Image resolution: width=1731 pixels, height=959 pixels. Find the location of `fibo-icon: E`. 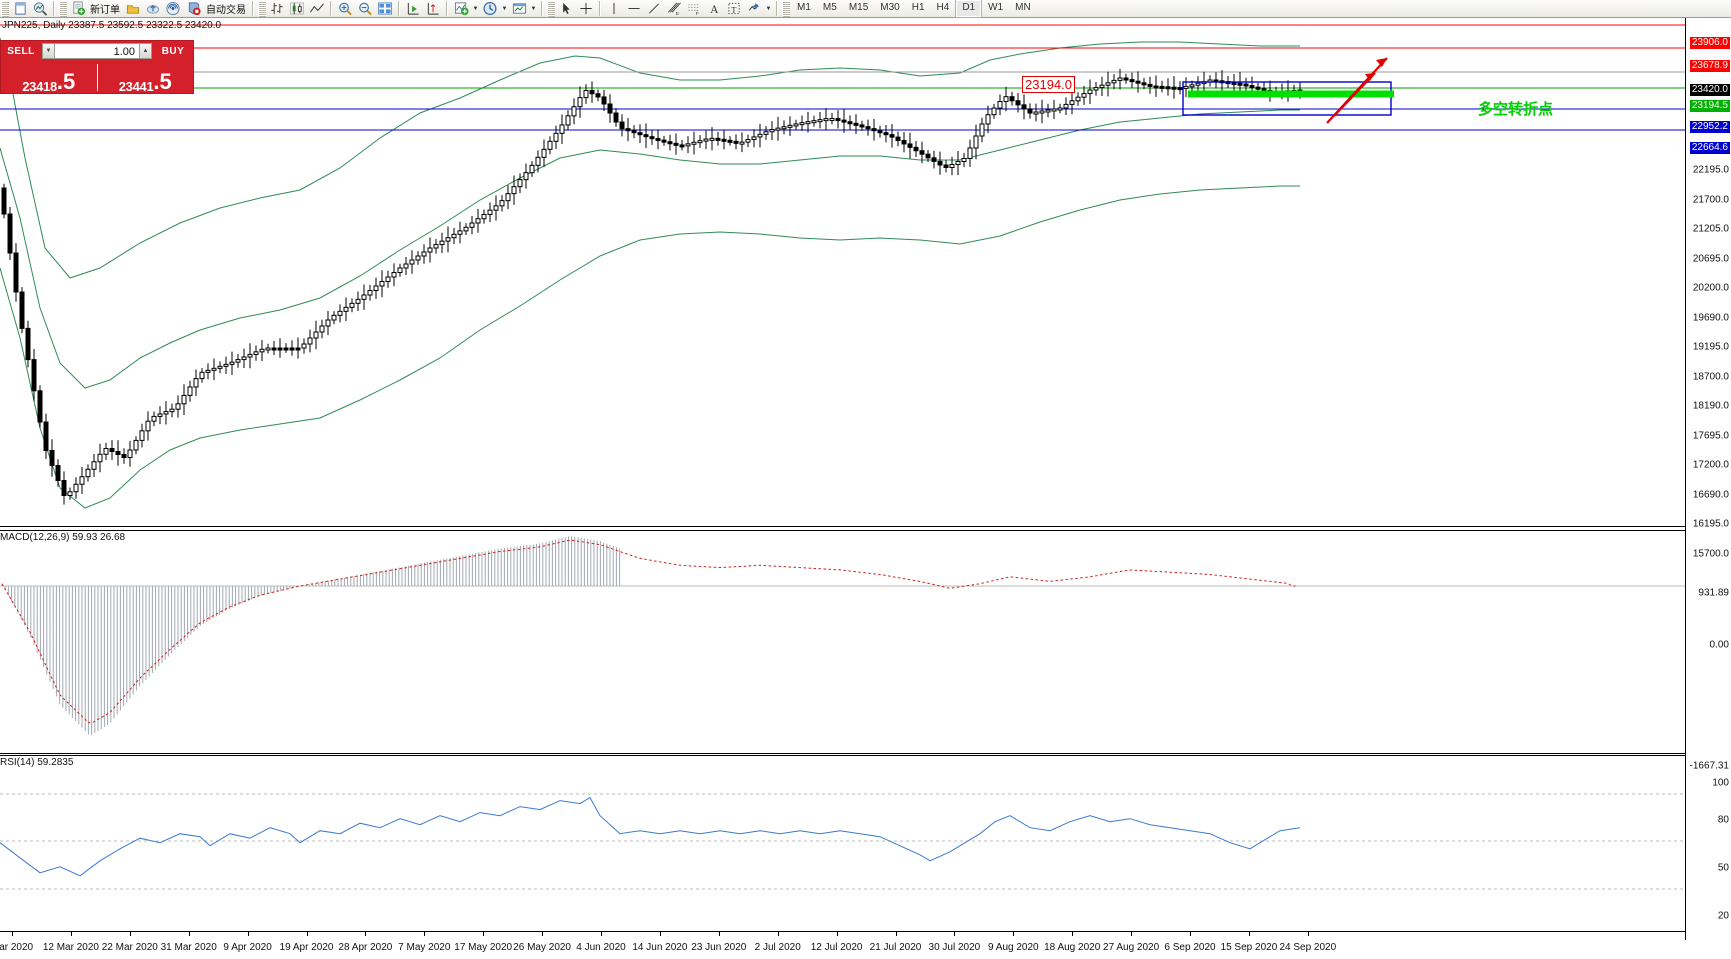

fibo-icon: E is located at coordinates (674, 8).